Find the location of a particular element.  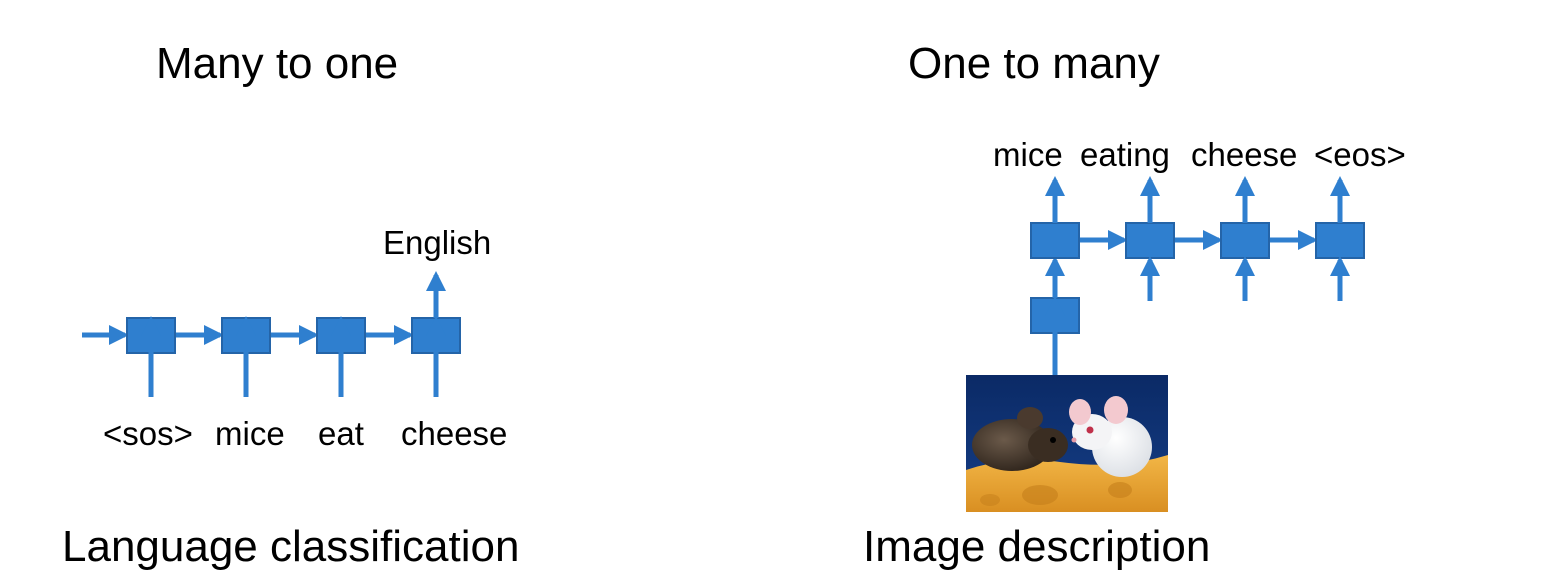

output-token-cheese: cheese is located at coordinates (1244, 154).